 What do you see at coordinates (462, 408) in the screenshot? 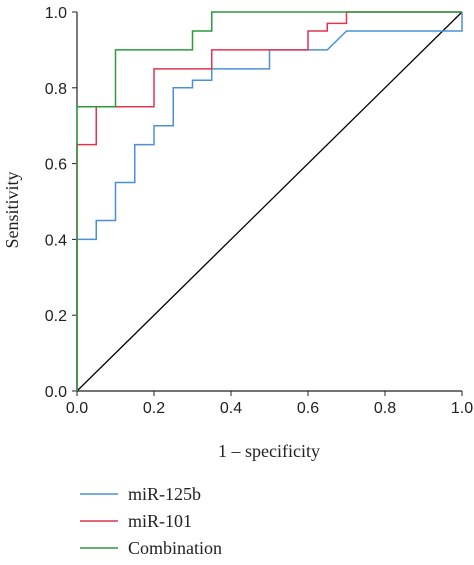
I see `x-tick-label: 1.0` at bounding box center [462, 408].